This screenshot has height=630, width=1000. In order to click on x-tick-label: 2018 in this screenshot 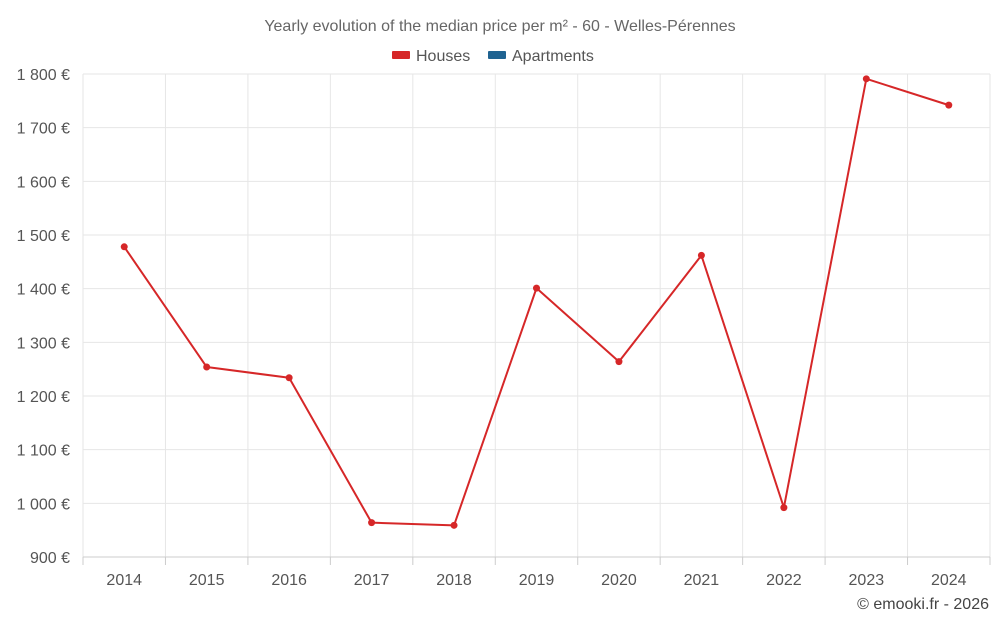, I will do `click(454, 580)`.